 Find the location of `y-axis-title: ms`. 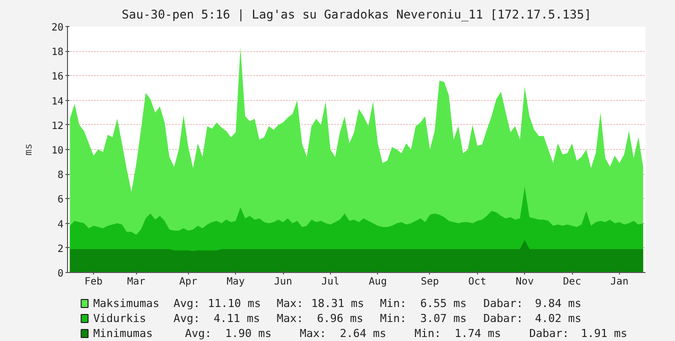

y-axis-title: ms is located at coordinates (28, 149).